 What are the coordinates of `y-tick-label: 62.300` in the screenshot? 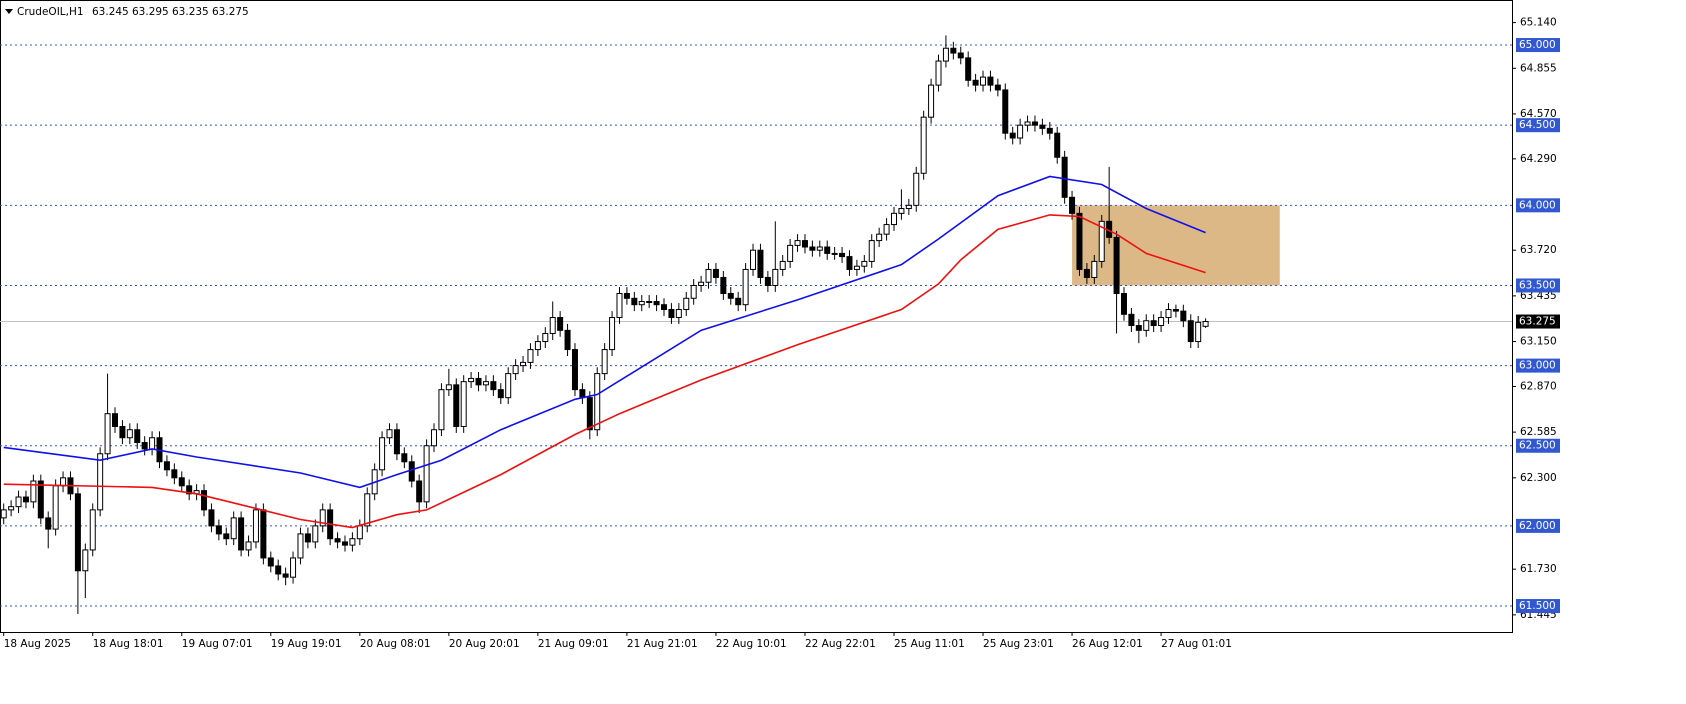 It's located at (1538, 478).